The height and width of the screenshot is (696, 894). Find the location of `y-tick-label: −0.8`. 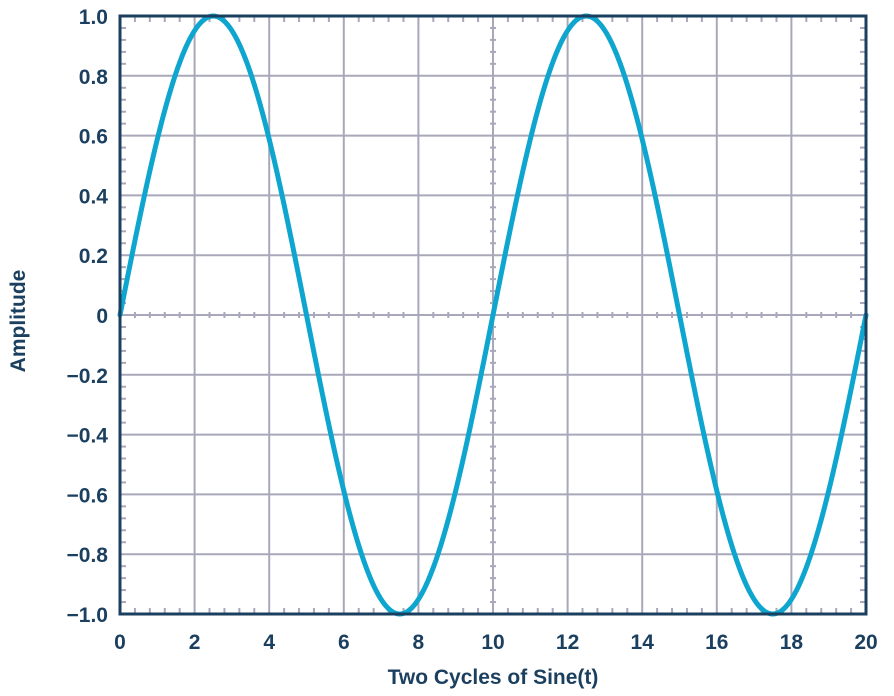

y-tick-label: −0.8 is located at coordinates (88, 555).